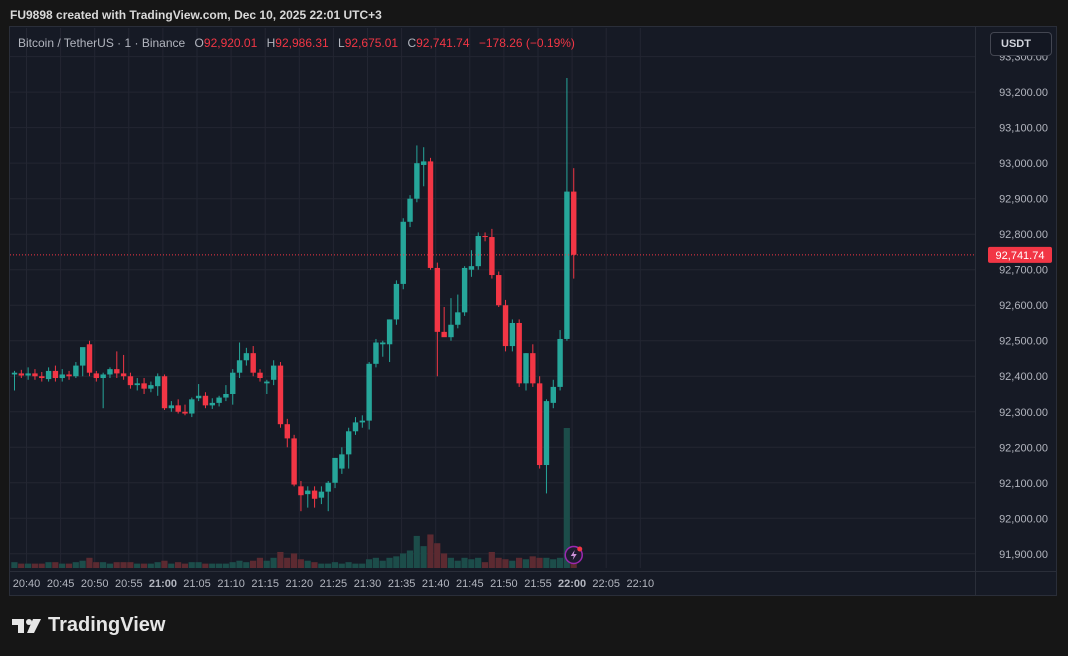 This screenshot has width=1068, height=656. What do you see at coordinates (1023, 342) in the screenshot?
I see `y-tick-label: 92,500.00` at bounding box center [1023, 342].